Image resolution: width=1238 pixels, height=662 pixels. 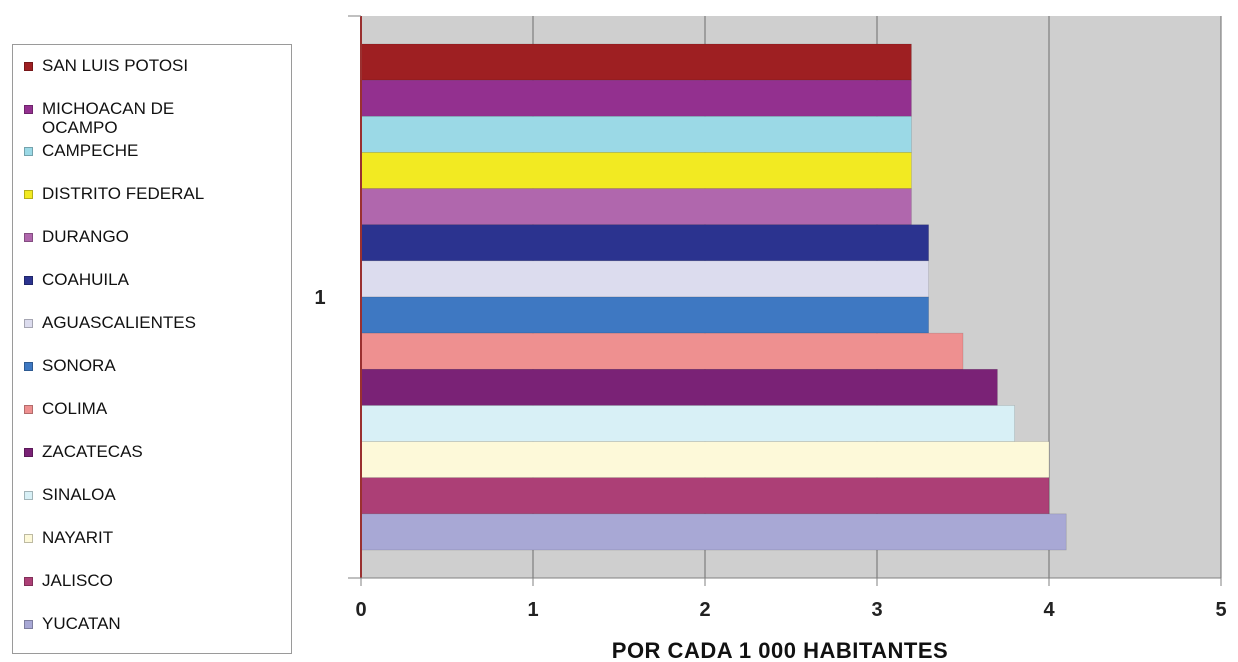 I want to click on x-tick-label-1: 1, so click(x=532, y=610).